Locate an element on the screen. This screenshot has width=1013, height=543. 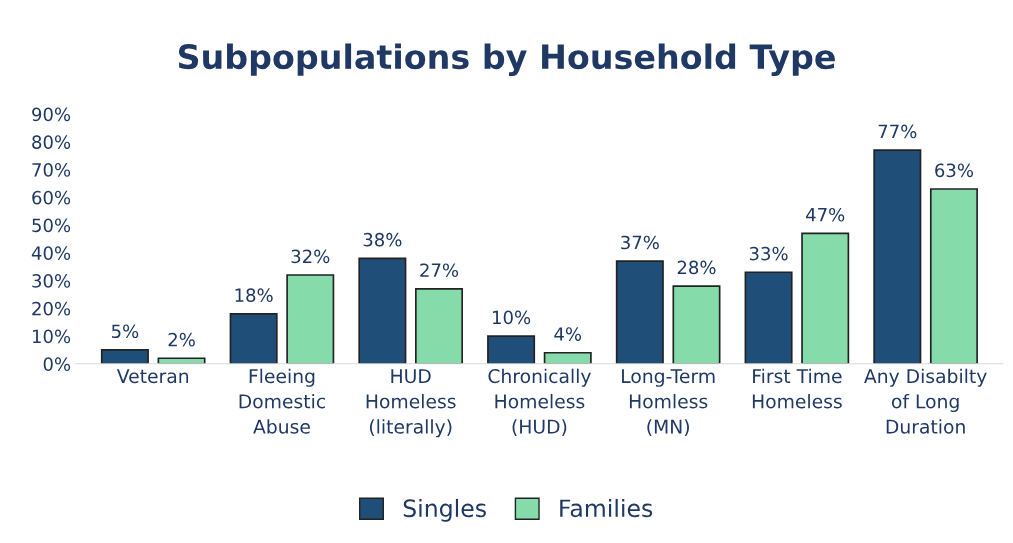
y-tick-label: 50% is located at coordinates (51, 225).